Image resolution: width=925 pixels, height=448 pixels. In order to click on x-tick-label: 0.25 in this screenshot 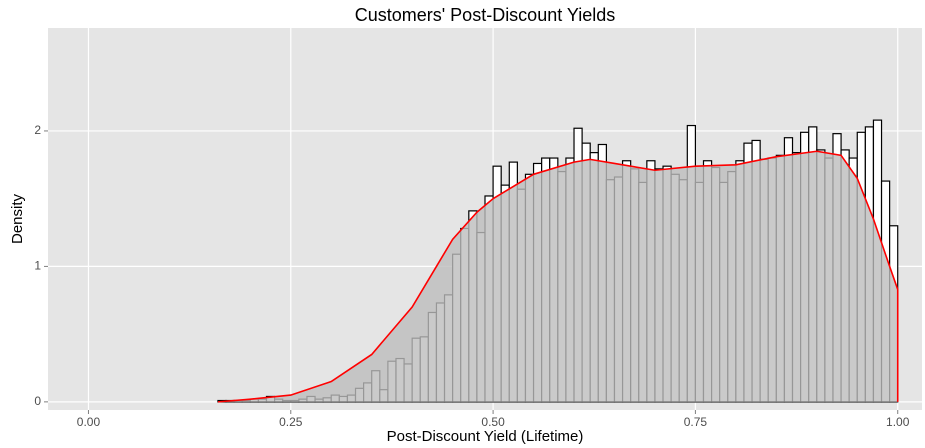, I will do `click(291, 422)`.